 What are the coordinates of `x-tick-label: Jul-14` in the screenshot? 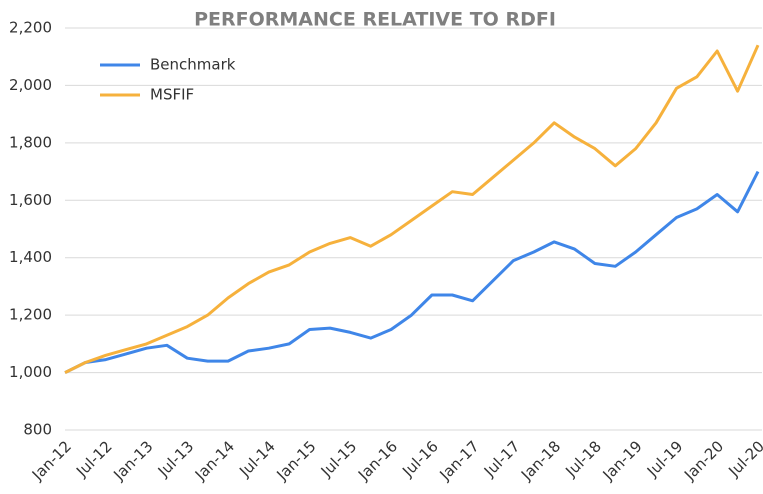 It's located at (257, 459).